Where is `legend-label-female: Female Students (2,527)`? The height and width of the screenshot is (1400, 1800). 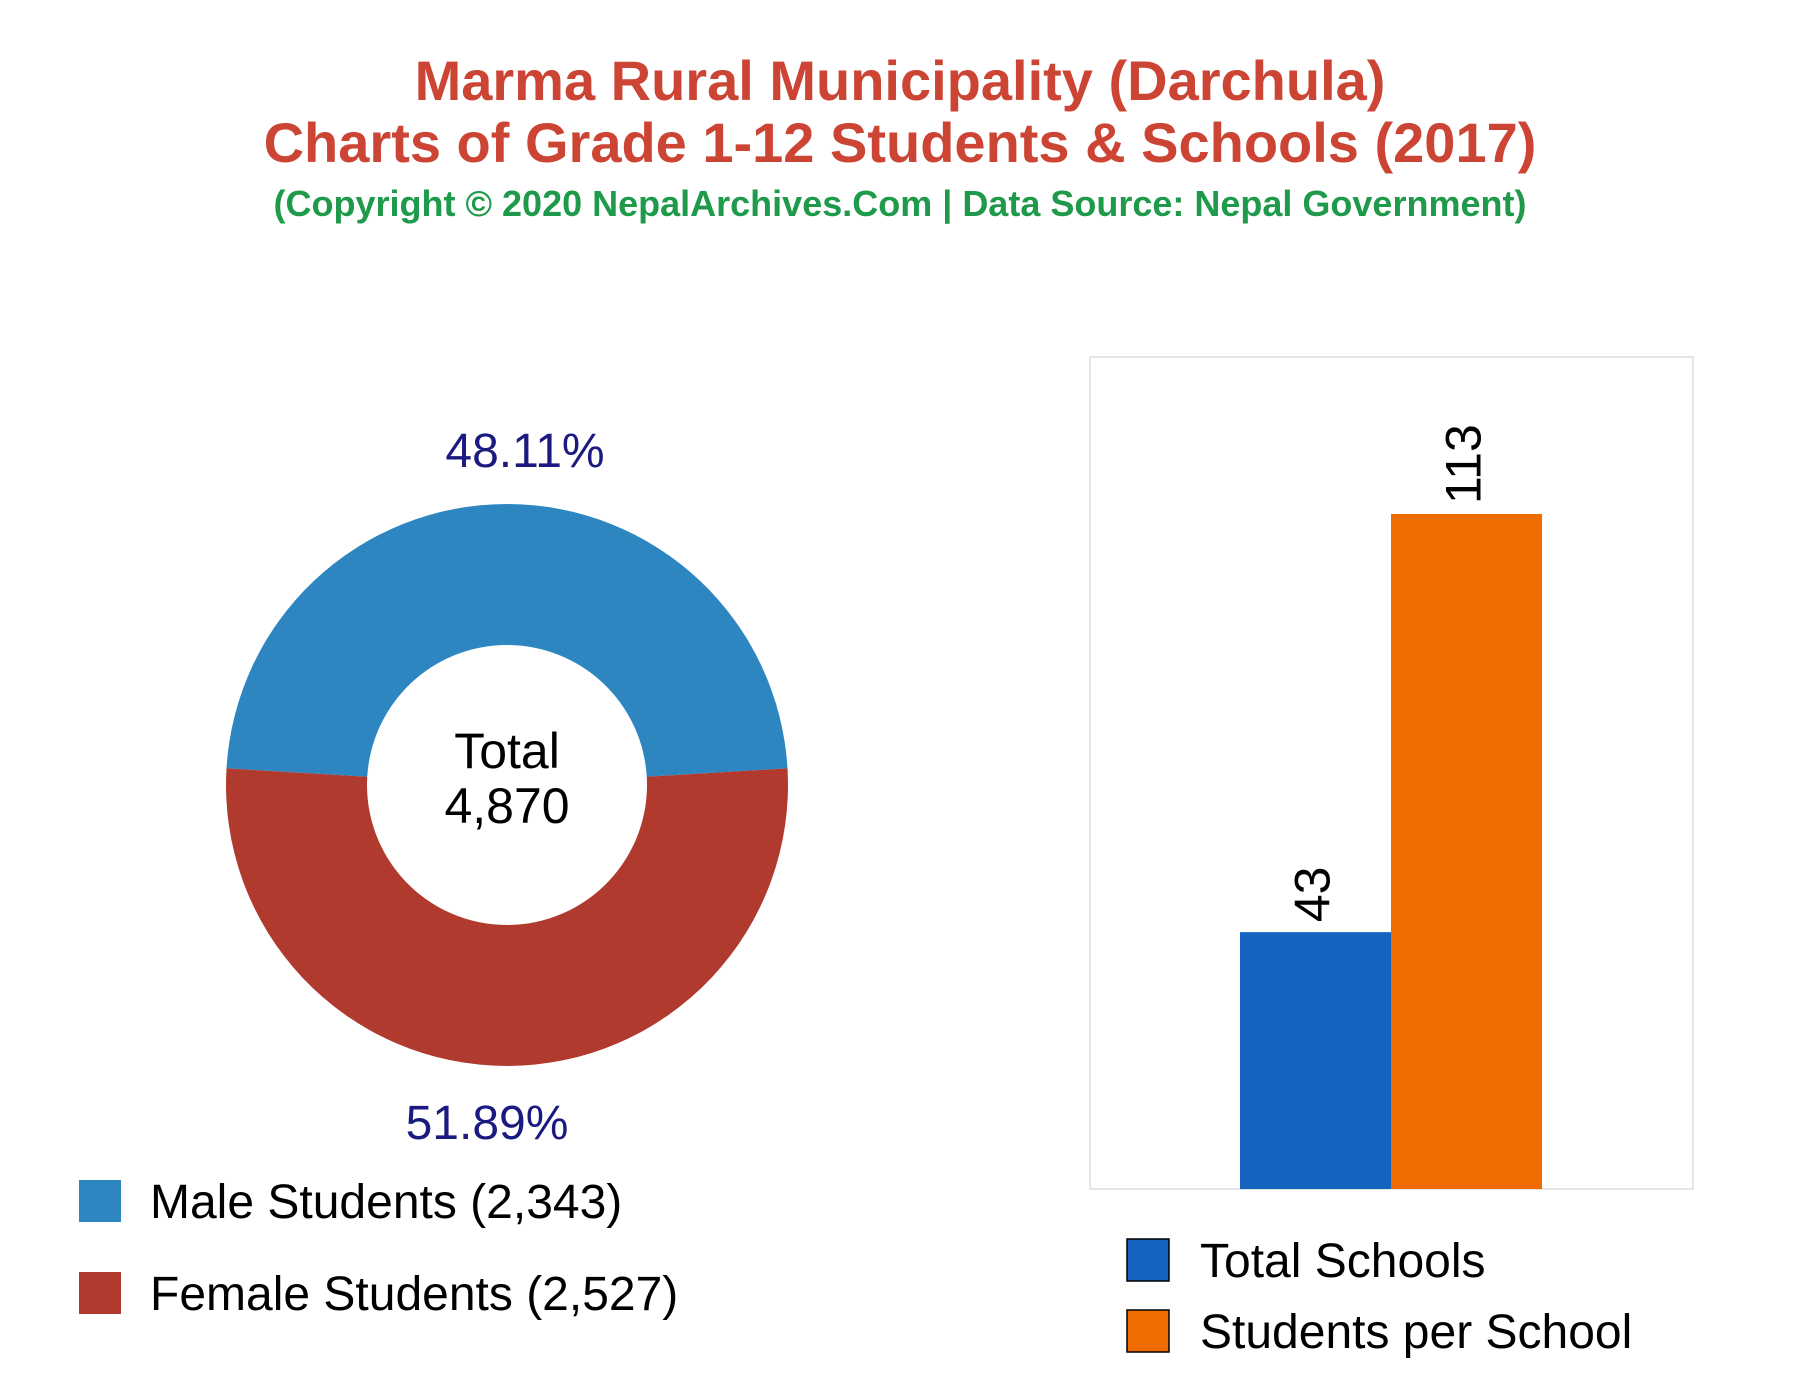
legend-label-female: Female Students (2,527) is located at coordinates (414, 1294).